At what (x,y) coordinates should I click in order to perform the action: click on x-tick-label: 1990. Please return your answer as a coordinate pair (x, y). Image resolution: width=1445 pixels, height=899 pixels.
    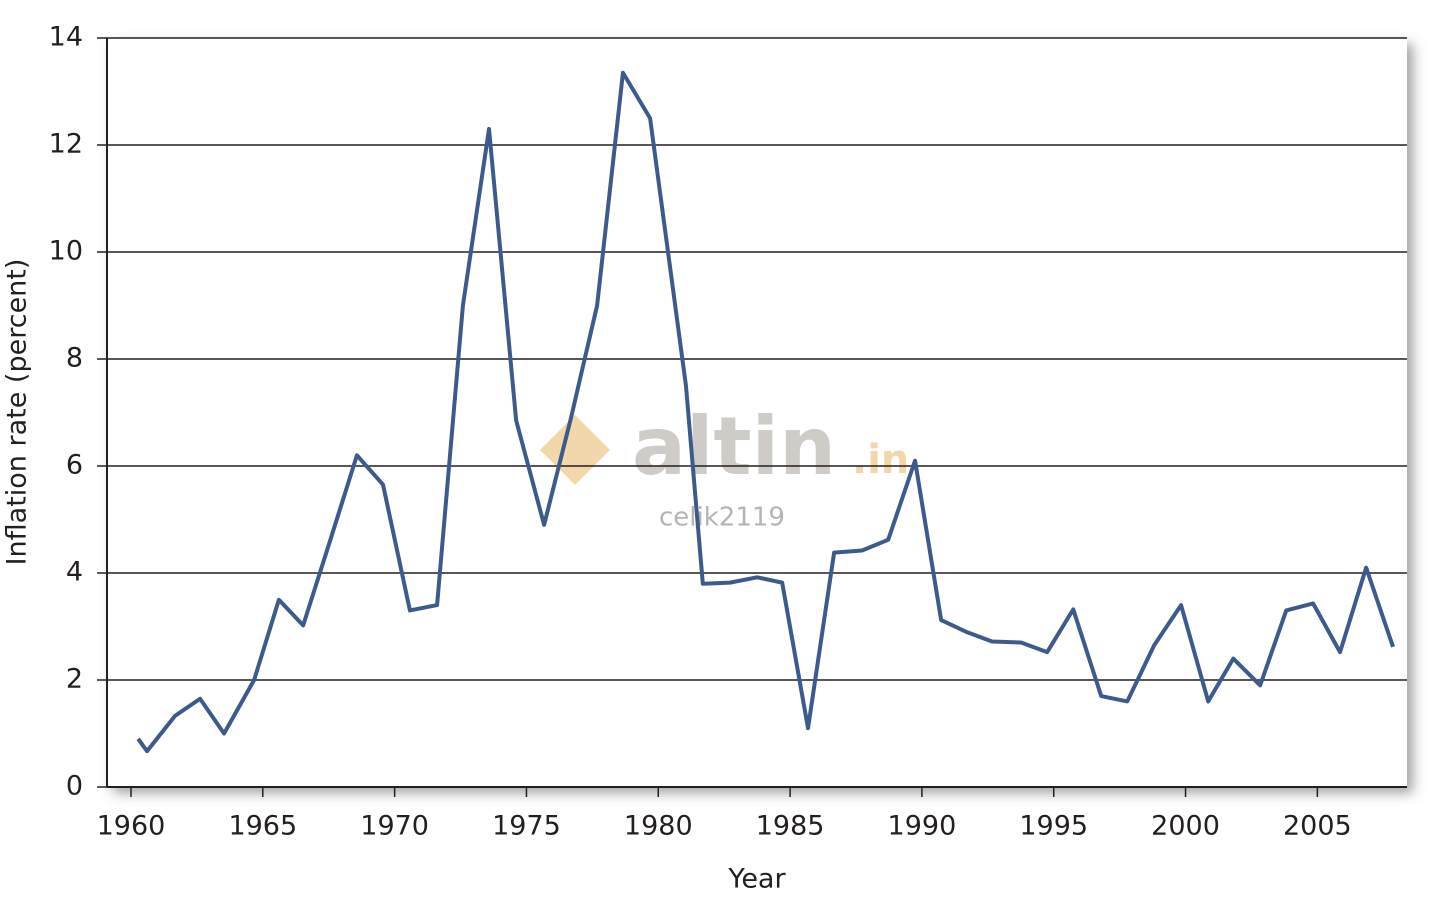
    Looking at the image, I should click on (922, 826).